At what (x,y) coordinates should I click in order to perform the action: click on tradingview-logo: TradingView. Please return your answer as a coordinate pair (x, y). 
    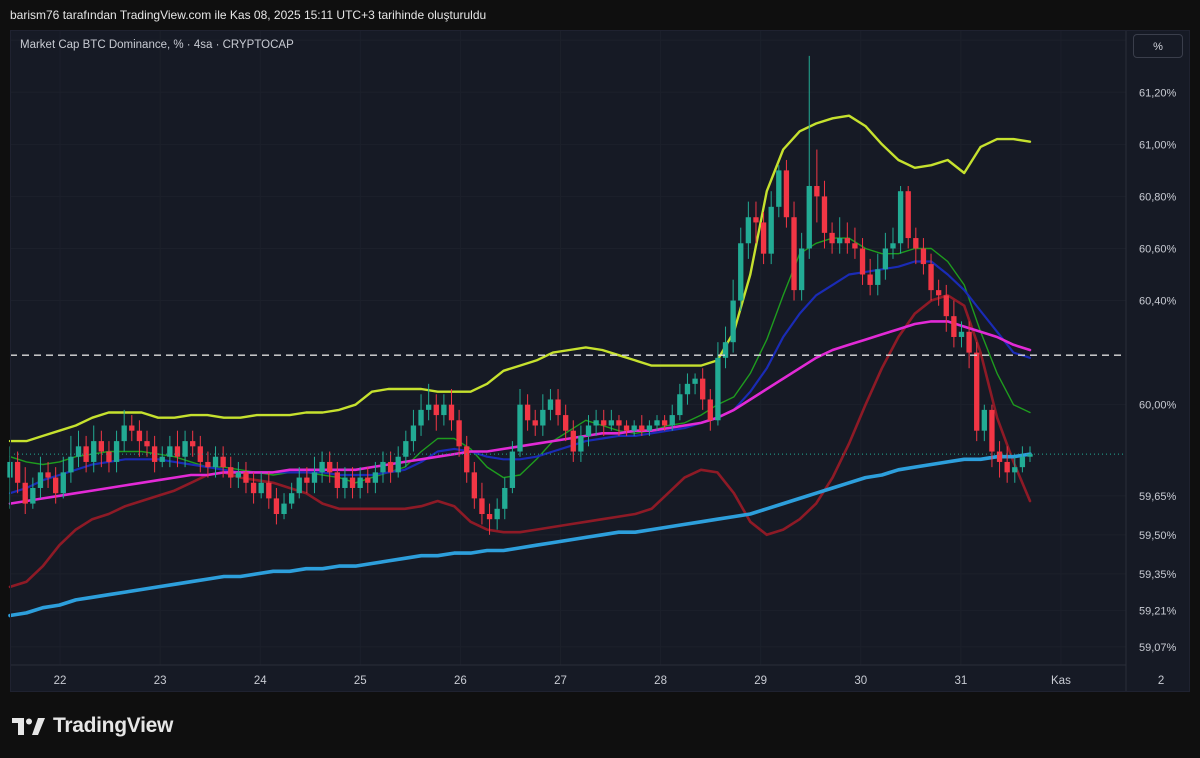
    Looking at the image, I should click on (92, 726).